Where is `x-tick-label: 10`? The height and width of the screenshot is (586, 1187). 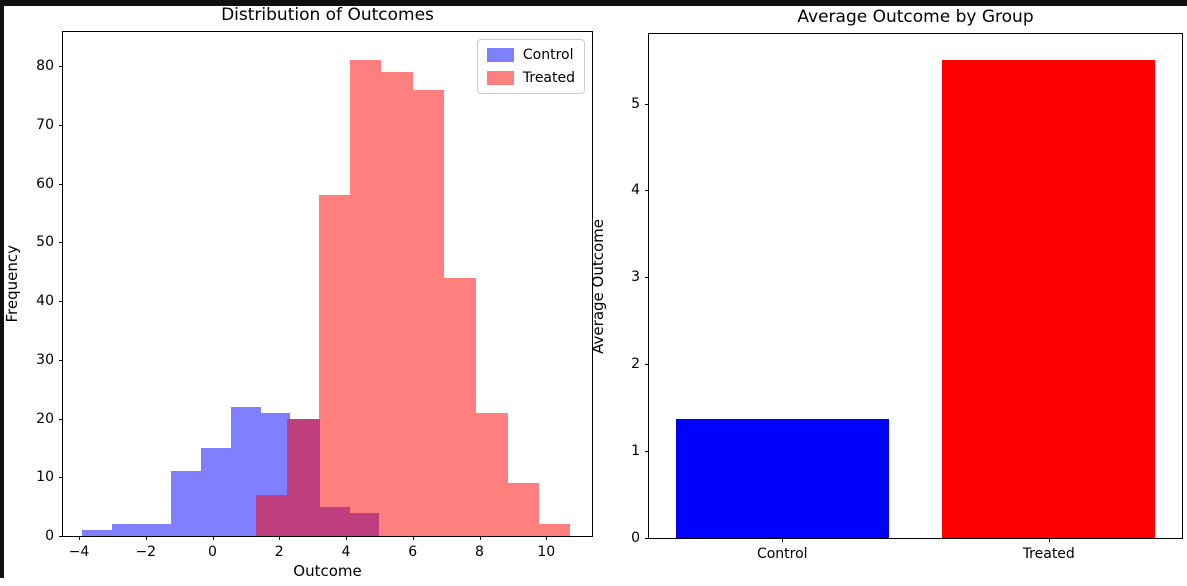 x-tick-label: 10 is located at coordinates (546, 552).